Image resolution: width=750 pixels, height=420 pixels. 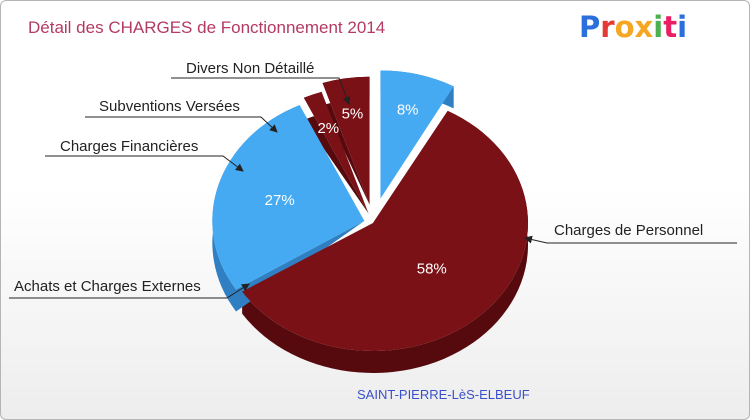 What do you see at coordinates (670, 27) in the screenshot?
I see `logo-letter: t` at bounding box center [670, 27].